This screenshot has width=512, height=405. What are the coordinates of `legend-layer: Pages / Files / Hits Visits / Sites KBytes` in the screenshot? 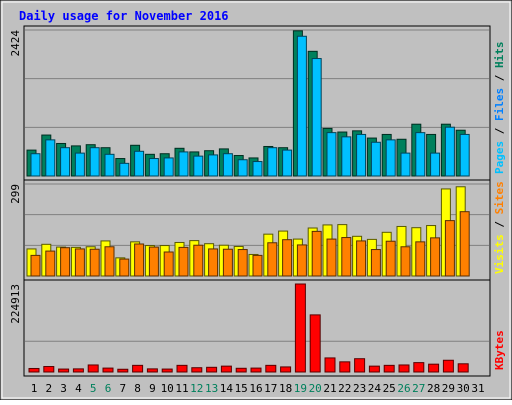 It's located at (499, 206).